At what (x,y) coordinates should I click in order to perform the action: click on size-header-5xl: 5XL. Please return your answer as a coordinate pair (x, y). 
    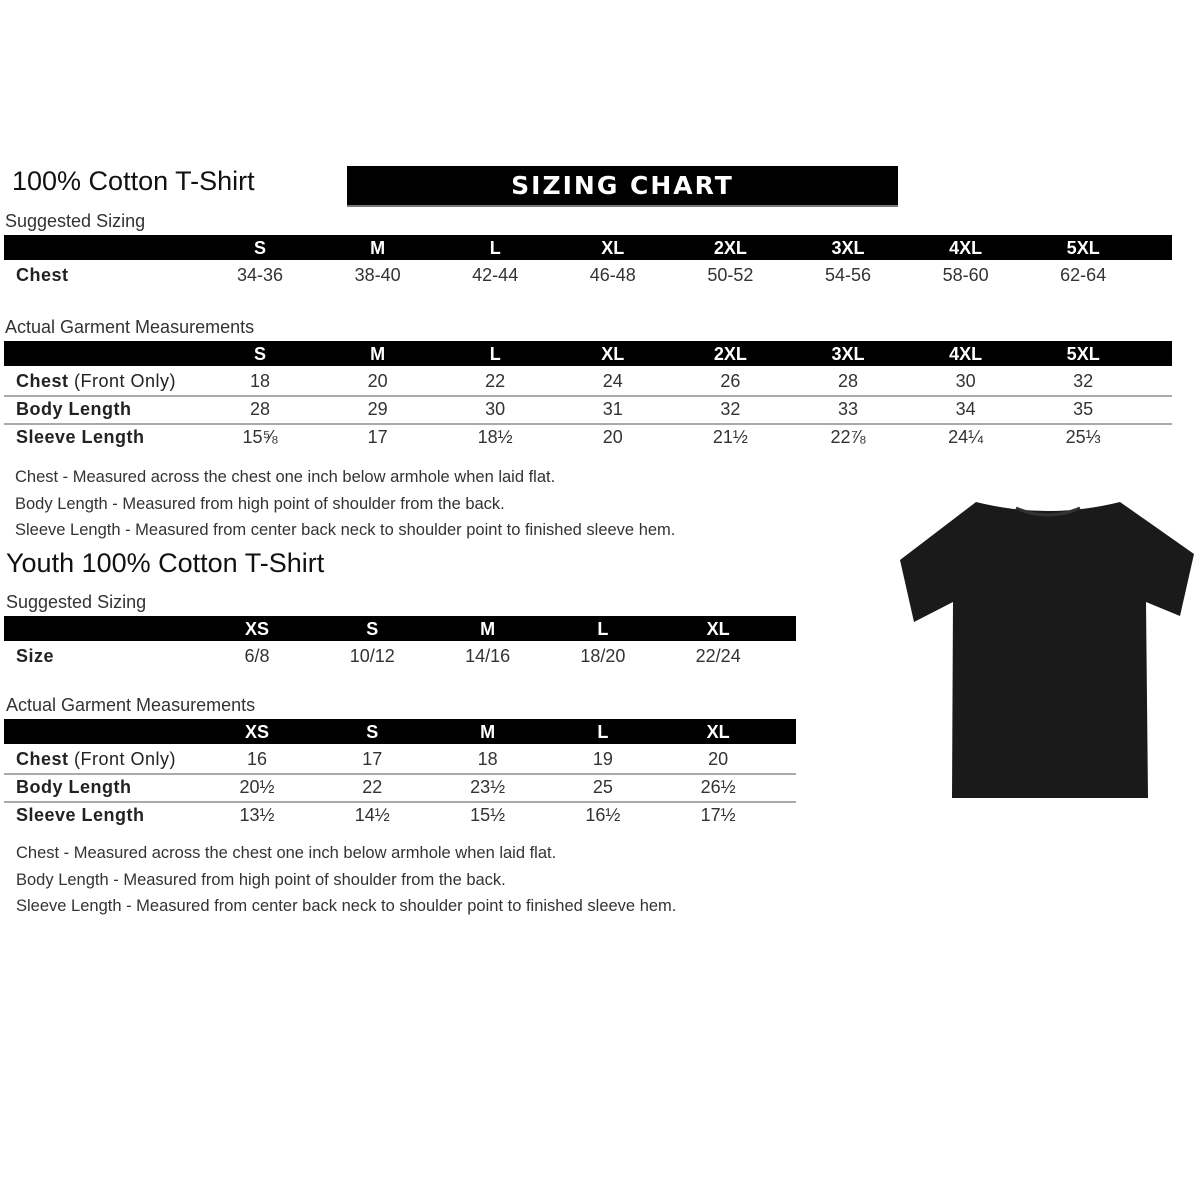
    Looking at the image, I should click on (1083, 354).